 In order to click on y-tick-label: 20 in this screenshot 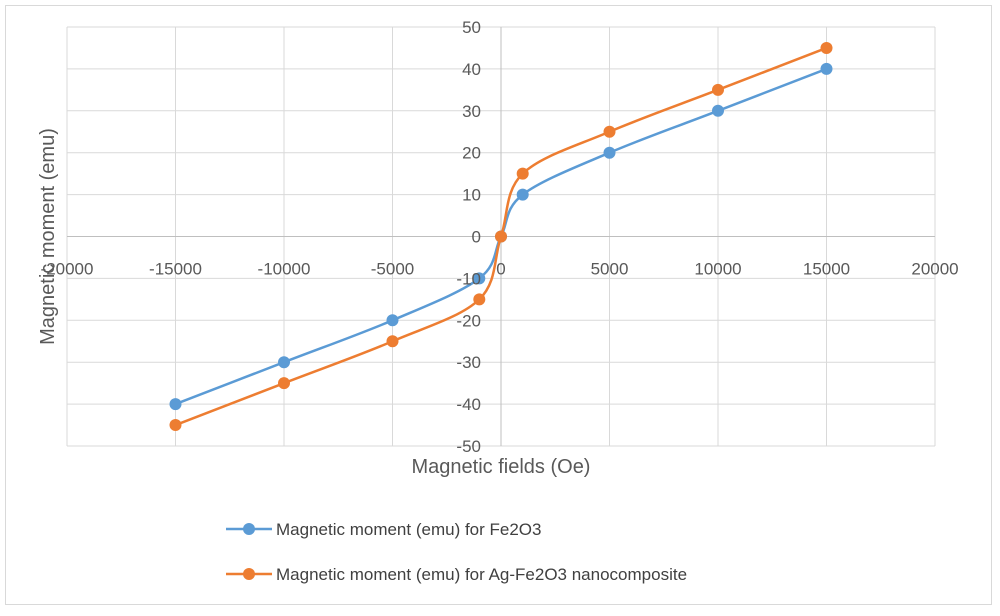, I will do `click(471, 153)`.